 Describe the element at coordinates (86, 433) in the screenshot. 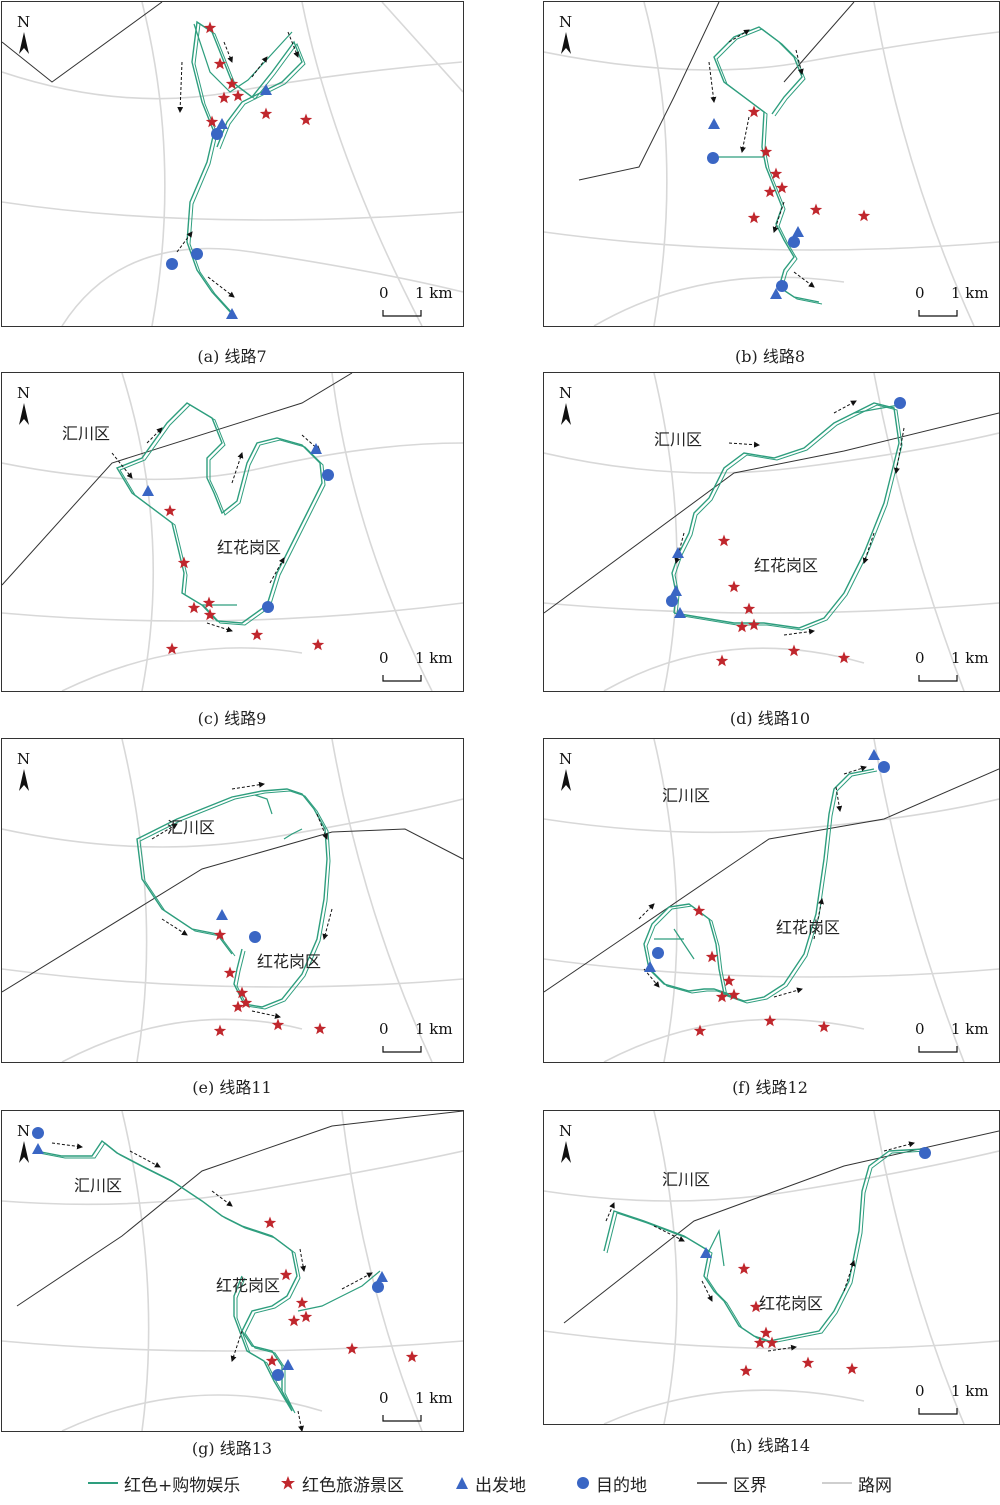

I see `district-label: 汇川区` at that location.